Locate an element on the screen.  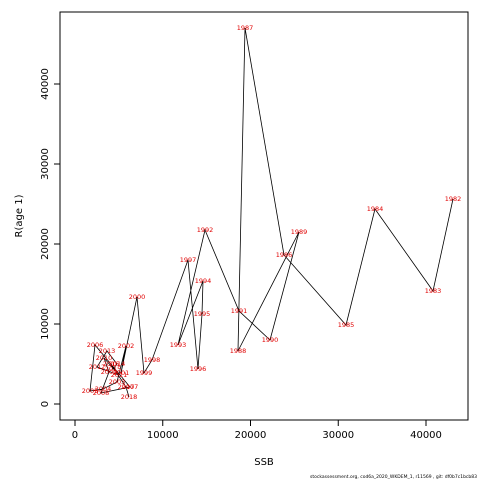
point-label: 2014 is located at coordinates (117, 364).